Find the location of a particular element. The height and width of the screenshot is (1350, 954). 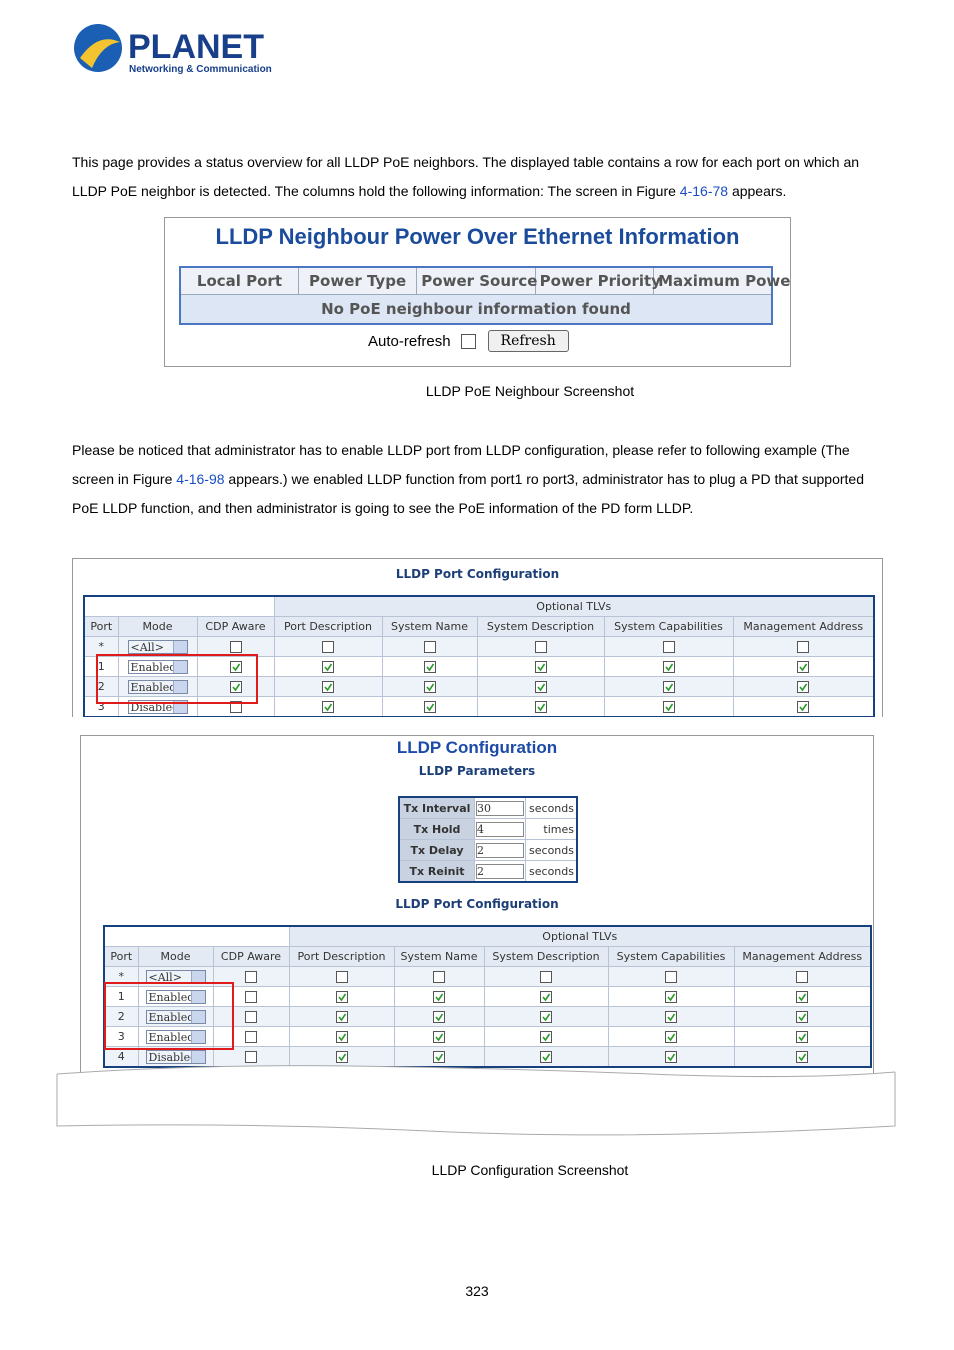

refresh-button: Refresh is located at coordinates (528, 341).